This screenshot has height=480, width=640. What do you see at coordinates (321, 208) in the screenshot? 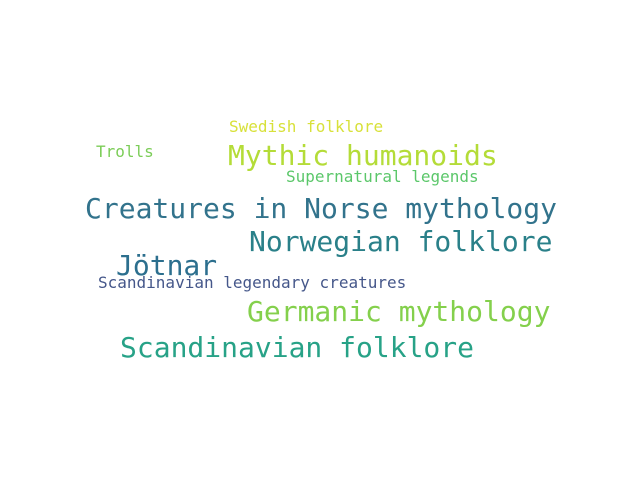
I see `word-creatures-norse-mythology: Creatures in Norse mythology` at bounding box center [321, 208].